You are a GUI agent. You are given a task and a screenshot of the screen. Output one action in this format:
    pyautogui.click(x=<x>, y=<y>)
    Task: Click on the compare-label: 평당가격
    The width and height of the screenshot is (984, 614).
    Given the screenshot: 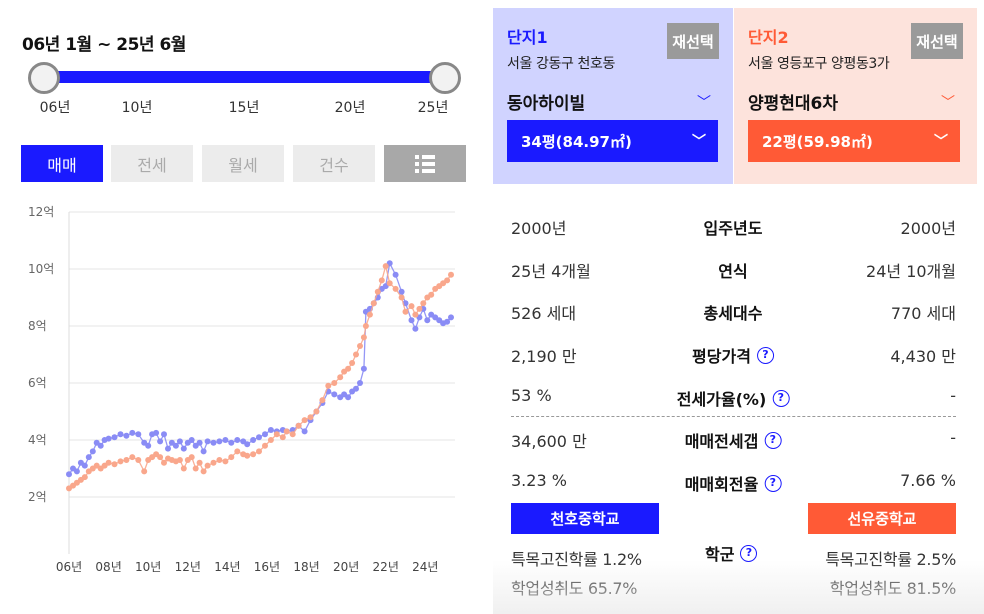 What is the action you would take?
    pyautogui.click(x=721, y=356)
    